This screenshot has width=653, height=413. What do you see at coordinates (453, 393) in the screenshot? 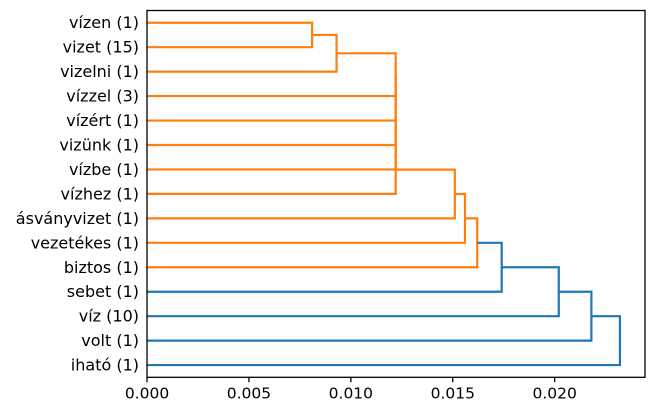
I see `x-tick-label: 0.015` at bounding box center [453, 393].